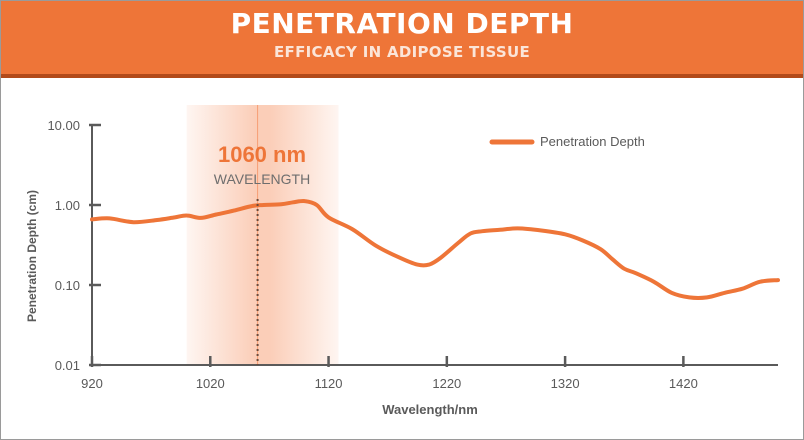 Image resolution: width=804 pixels, height=440 pixels. What do you see at coordinates (402, 52) in the screenshot?
I see `page-subtitle: EFFICACY IN ADIPOSE TISSUE` at bounding box center [402, 52].